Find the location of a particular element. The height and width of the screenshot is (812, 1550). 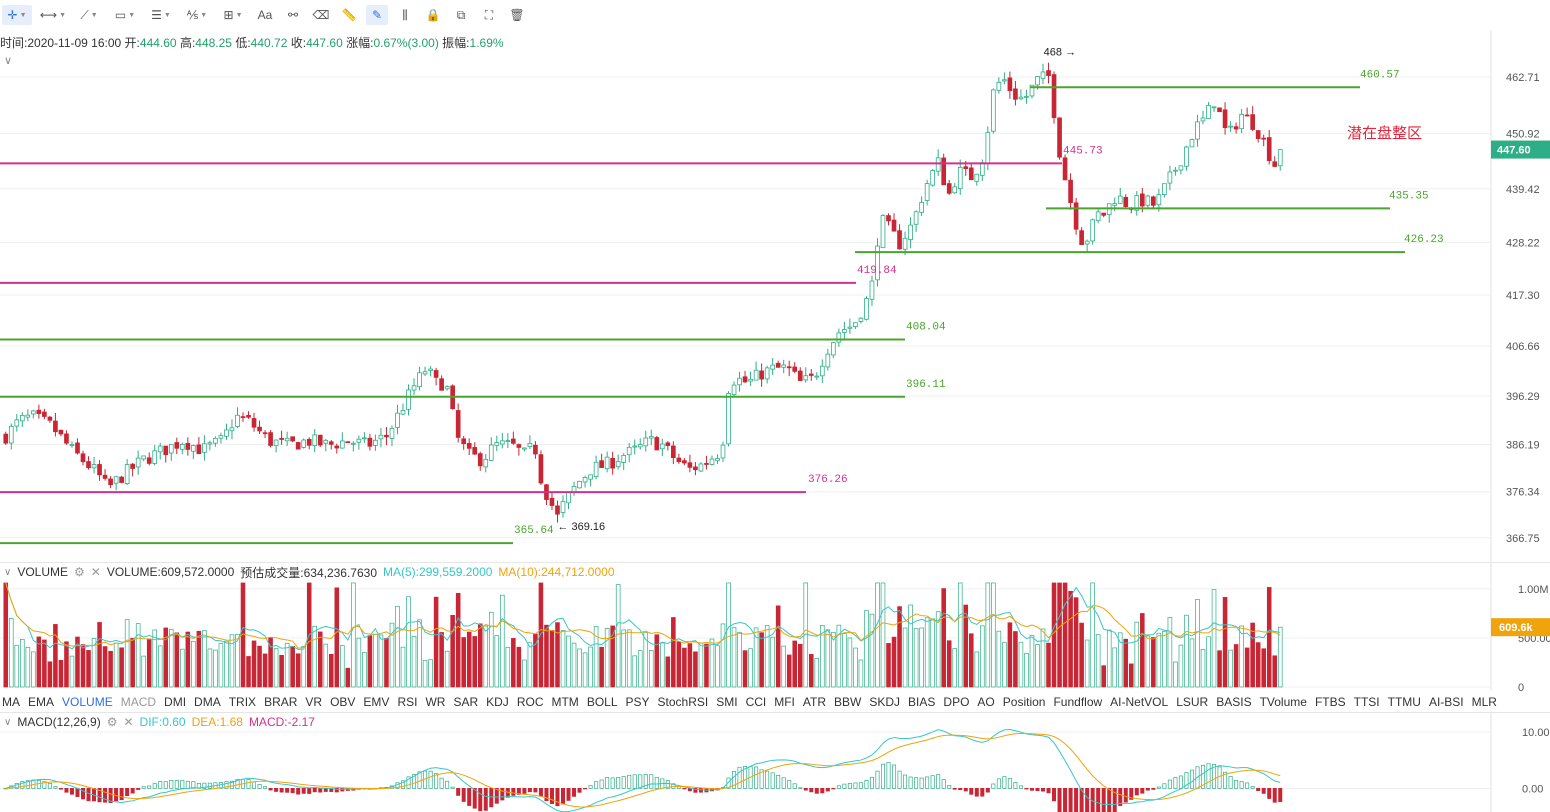

indicator-tab-ma: MA is located at coordinates (11, 702).